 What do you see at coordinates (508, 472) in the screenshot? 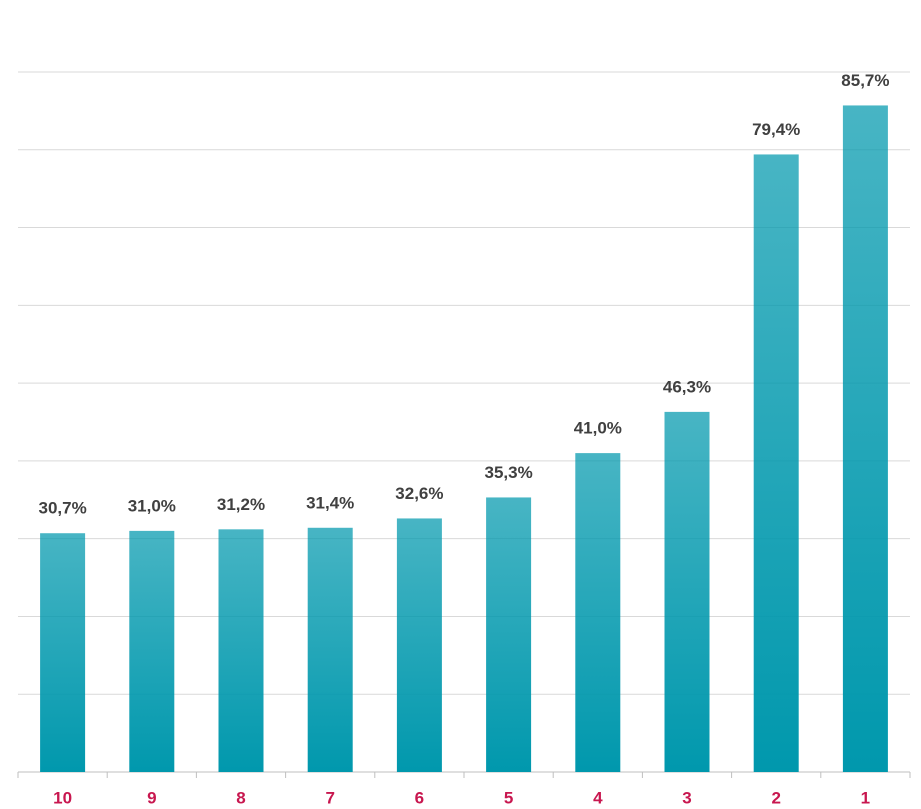
I see `value-label: 35,3%` at bounding box center [508, 472].